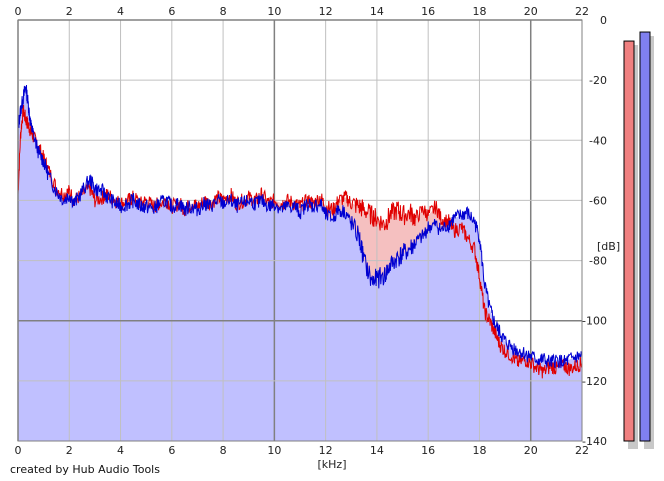 Image resolution: width=664 pixels, height=481 pixels. Describe the element at coordinates (377, 11) in the screenshot. I see `x-tick-label-top: 14` at that location.